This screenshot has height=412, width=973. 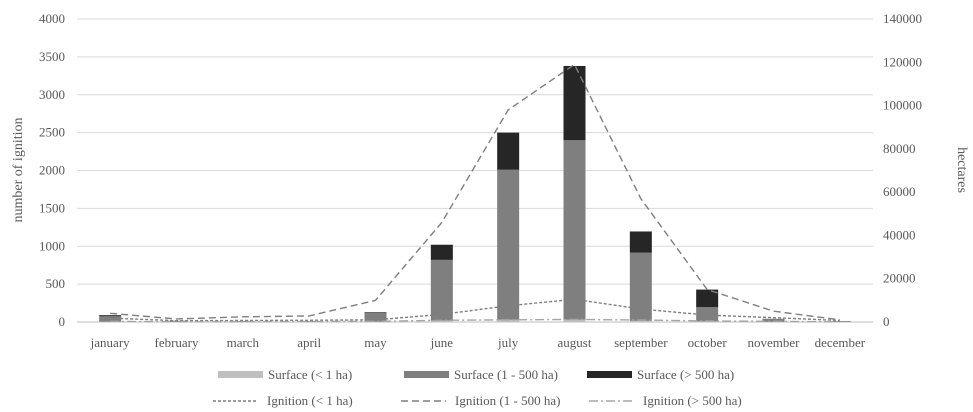 What do you see at coordinates (899, 234) in the screenshot?
I see `y2-tick-label: 40000` at bounding box center [899, 234].